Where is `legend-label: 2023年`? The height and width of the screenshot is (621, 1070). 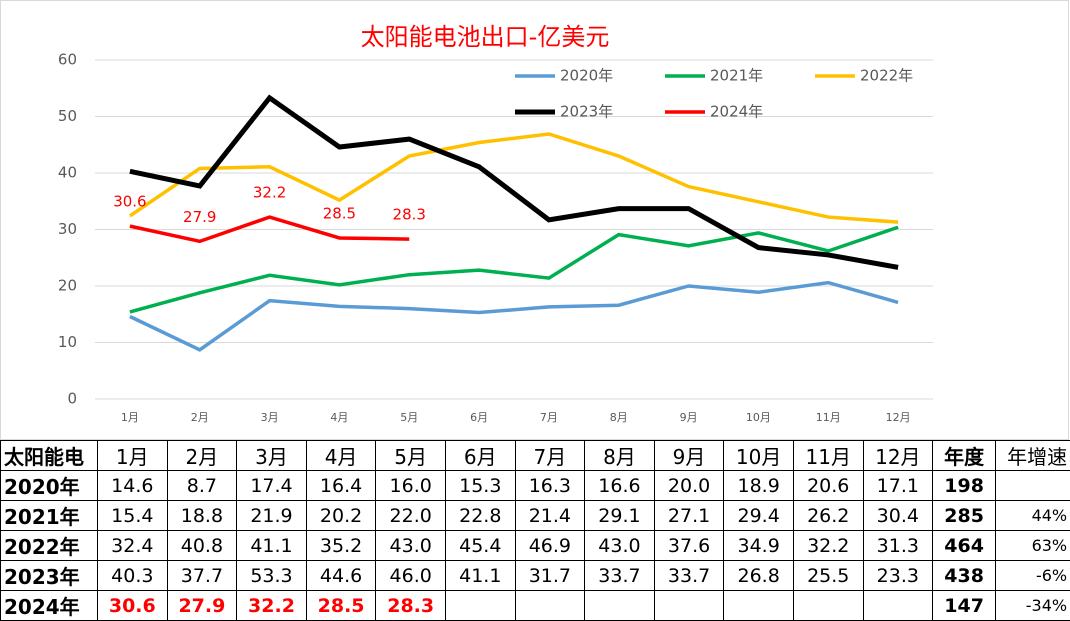
legend-label: 2023年 is located at coordinates (586, 112).